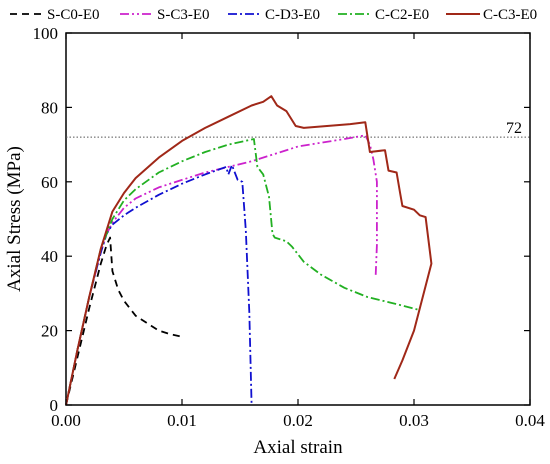  What do you see at coordinates (46, 33) in the screenshot?
I see `y-tick-label: 100` at bounding box center [46, 33].